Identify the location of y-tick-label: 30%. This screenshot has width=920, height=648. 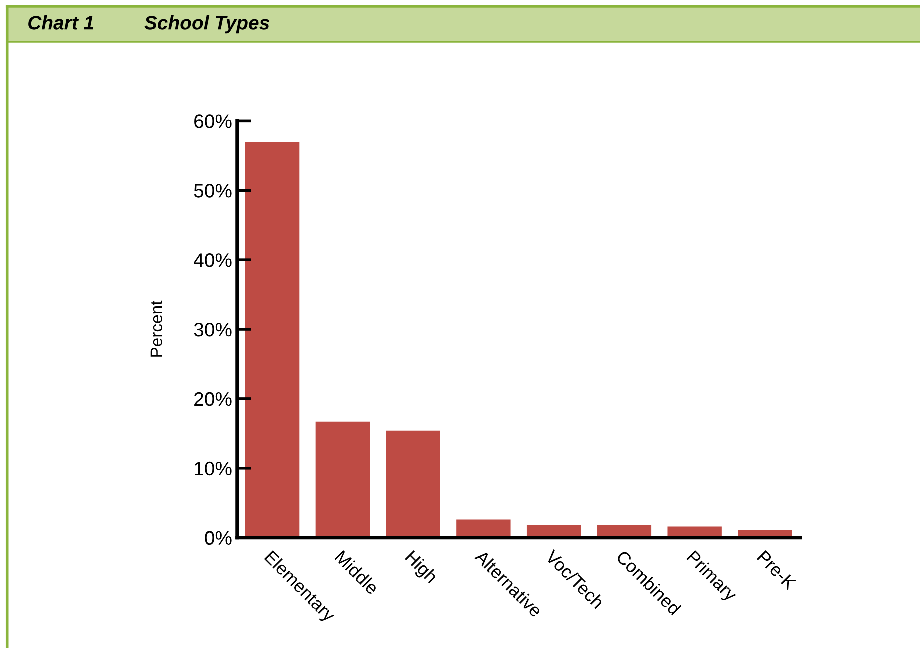
(213, 329).